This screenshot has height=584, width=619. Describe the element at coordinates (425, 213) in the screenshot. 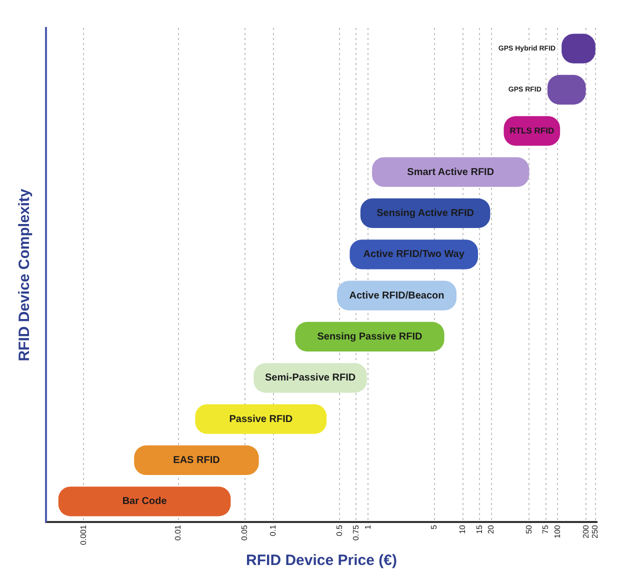

I see `y-tick-label: Sensing Active RFID` at that location.